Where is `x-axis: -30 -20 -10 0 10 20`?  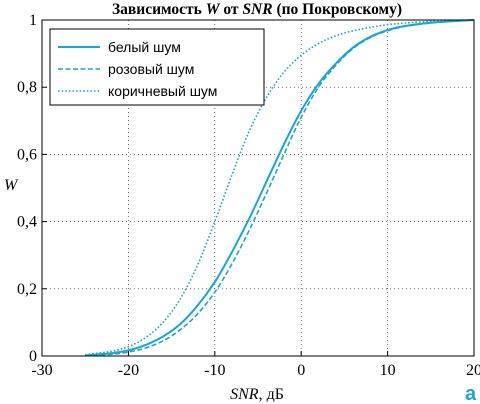 x-axis: -30 -20 -10 0 10 20 is located at coordinates (255, 365).